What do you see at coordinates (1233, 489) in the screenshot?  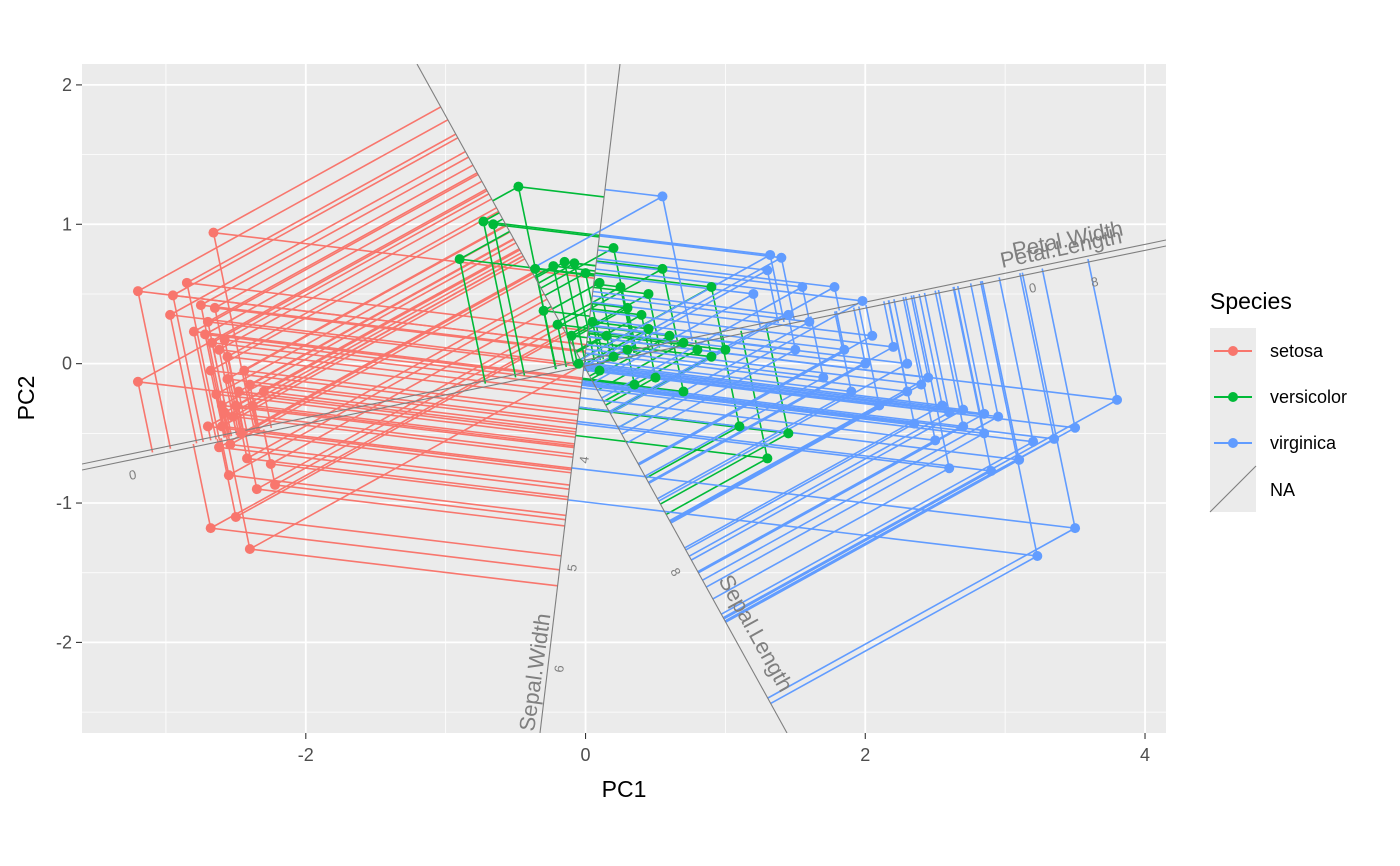 I see `legend-key-na-line` at bounding box center [1233, 489].